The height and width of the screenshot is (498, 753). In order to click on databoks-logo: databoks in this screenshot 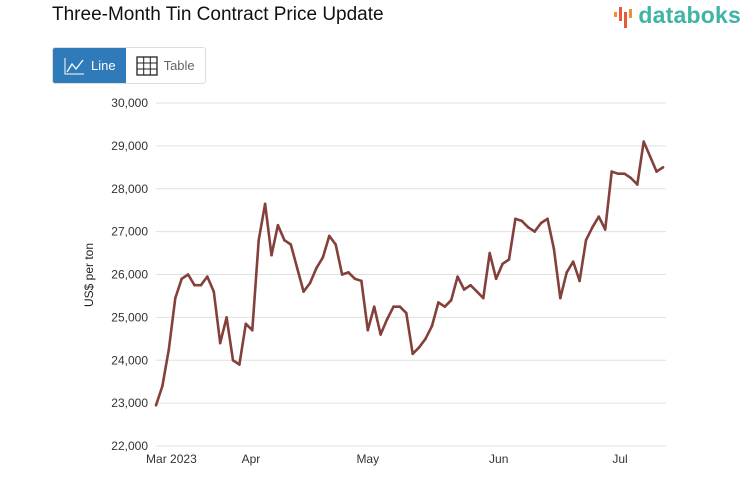, I will do `click(677, 15)`.